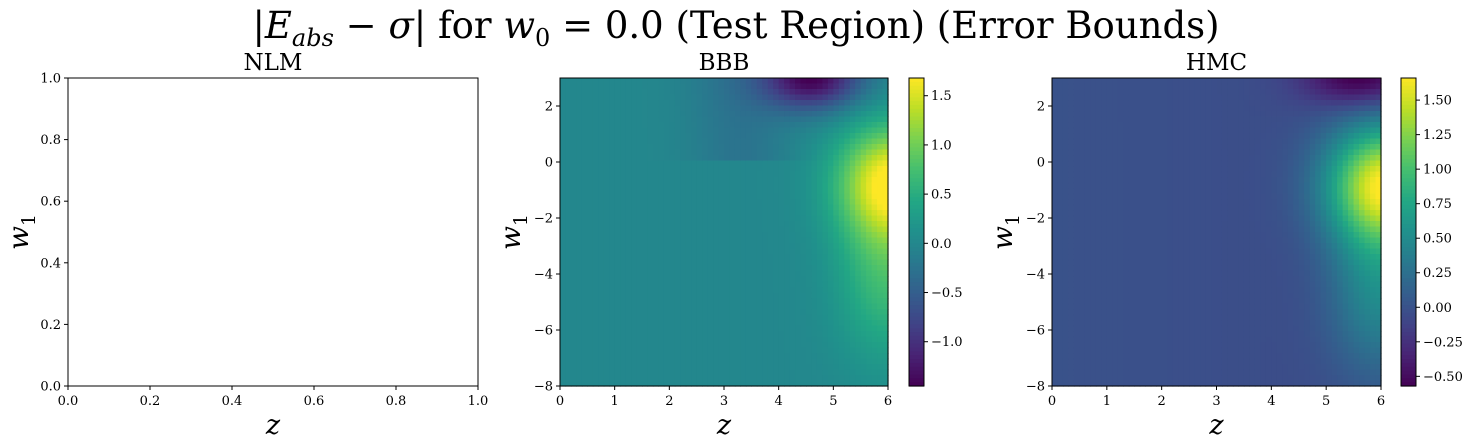 This screenshot has width=1471, height=448. I want to click on x-tick-label: 4, so click(779, 401).